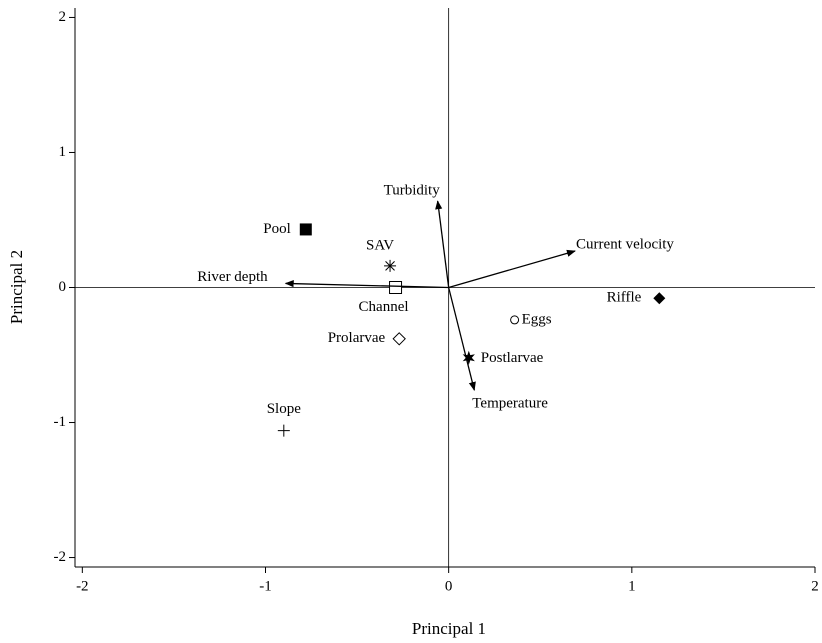 The height and width of the screenshot is (643, 822). What do you see at coordinates (815, 586) in the screenshot?
I see `x-tick-label: 2` at bounding box center [815, 586].